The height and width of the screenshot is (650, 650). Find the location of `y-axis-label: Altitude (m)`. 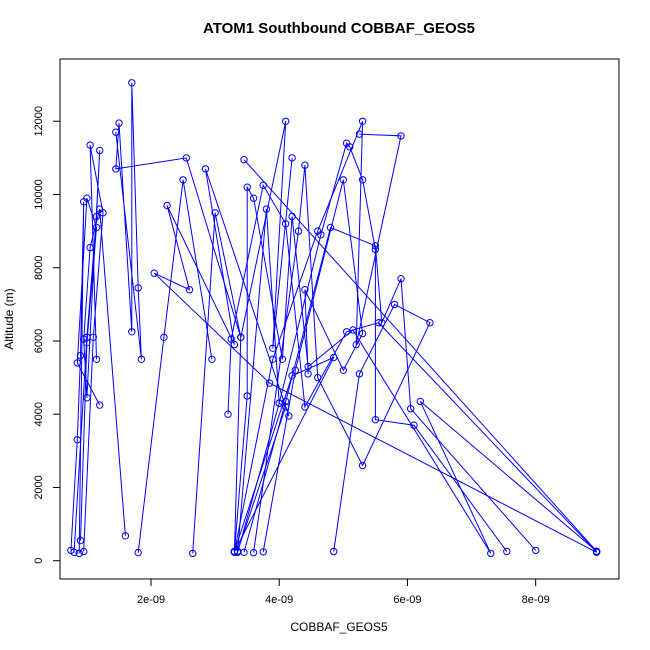

y-axis-label: Altitude (m) is located at coordinates (9, 318).